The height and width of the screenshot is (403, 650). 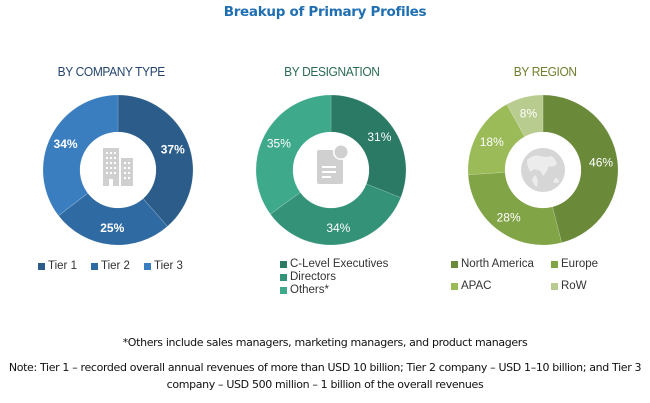 I want to click on legend-company-type: Tier 1 Tier 2 Tier 3, so click(x=110, y=266).